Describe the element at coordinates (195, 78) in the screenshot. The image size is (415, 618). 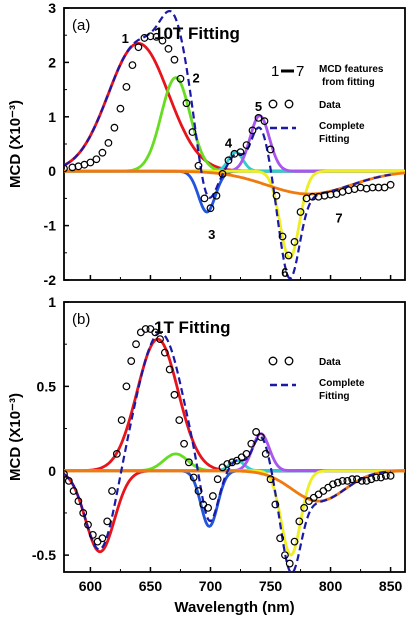
I see `feature-label: 2` at that location.